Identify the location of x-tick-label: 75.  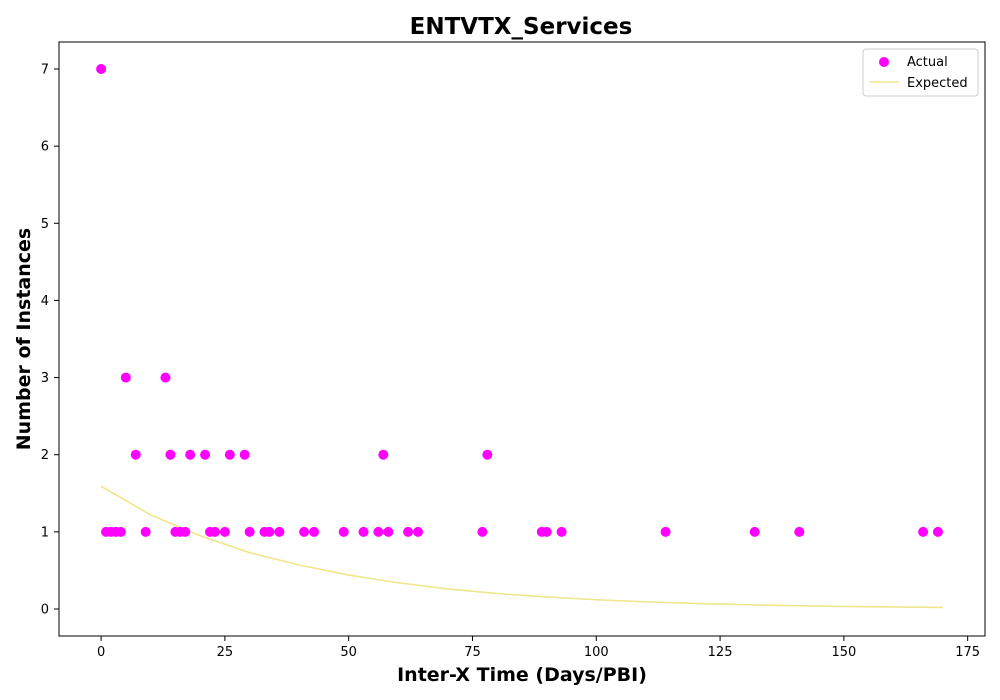
(472, 652).